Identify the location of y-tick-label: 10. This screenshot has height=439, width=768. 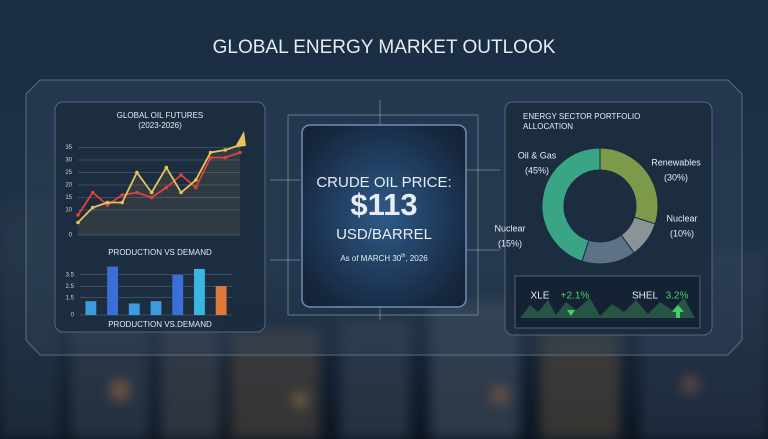
(68, 211).